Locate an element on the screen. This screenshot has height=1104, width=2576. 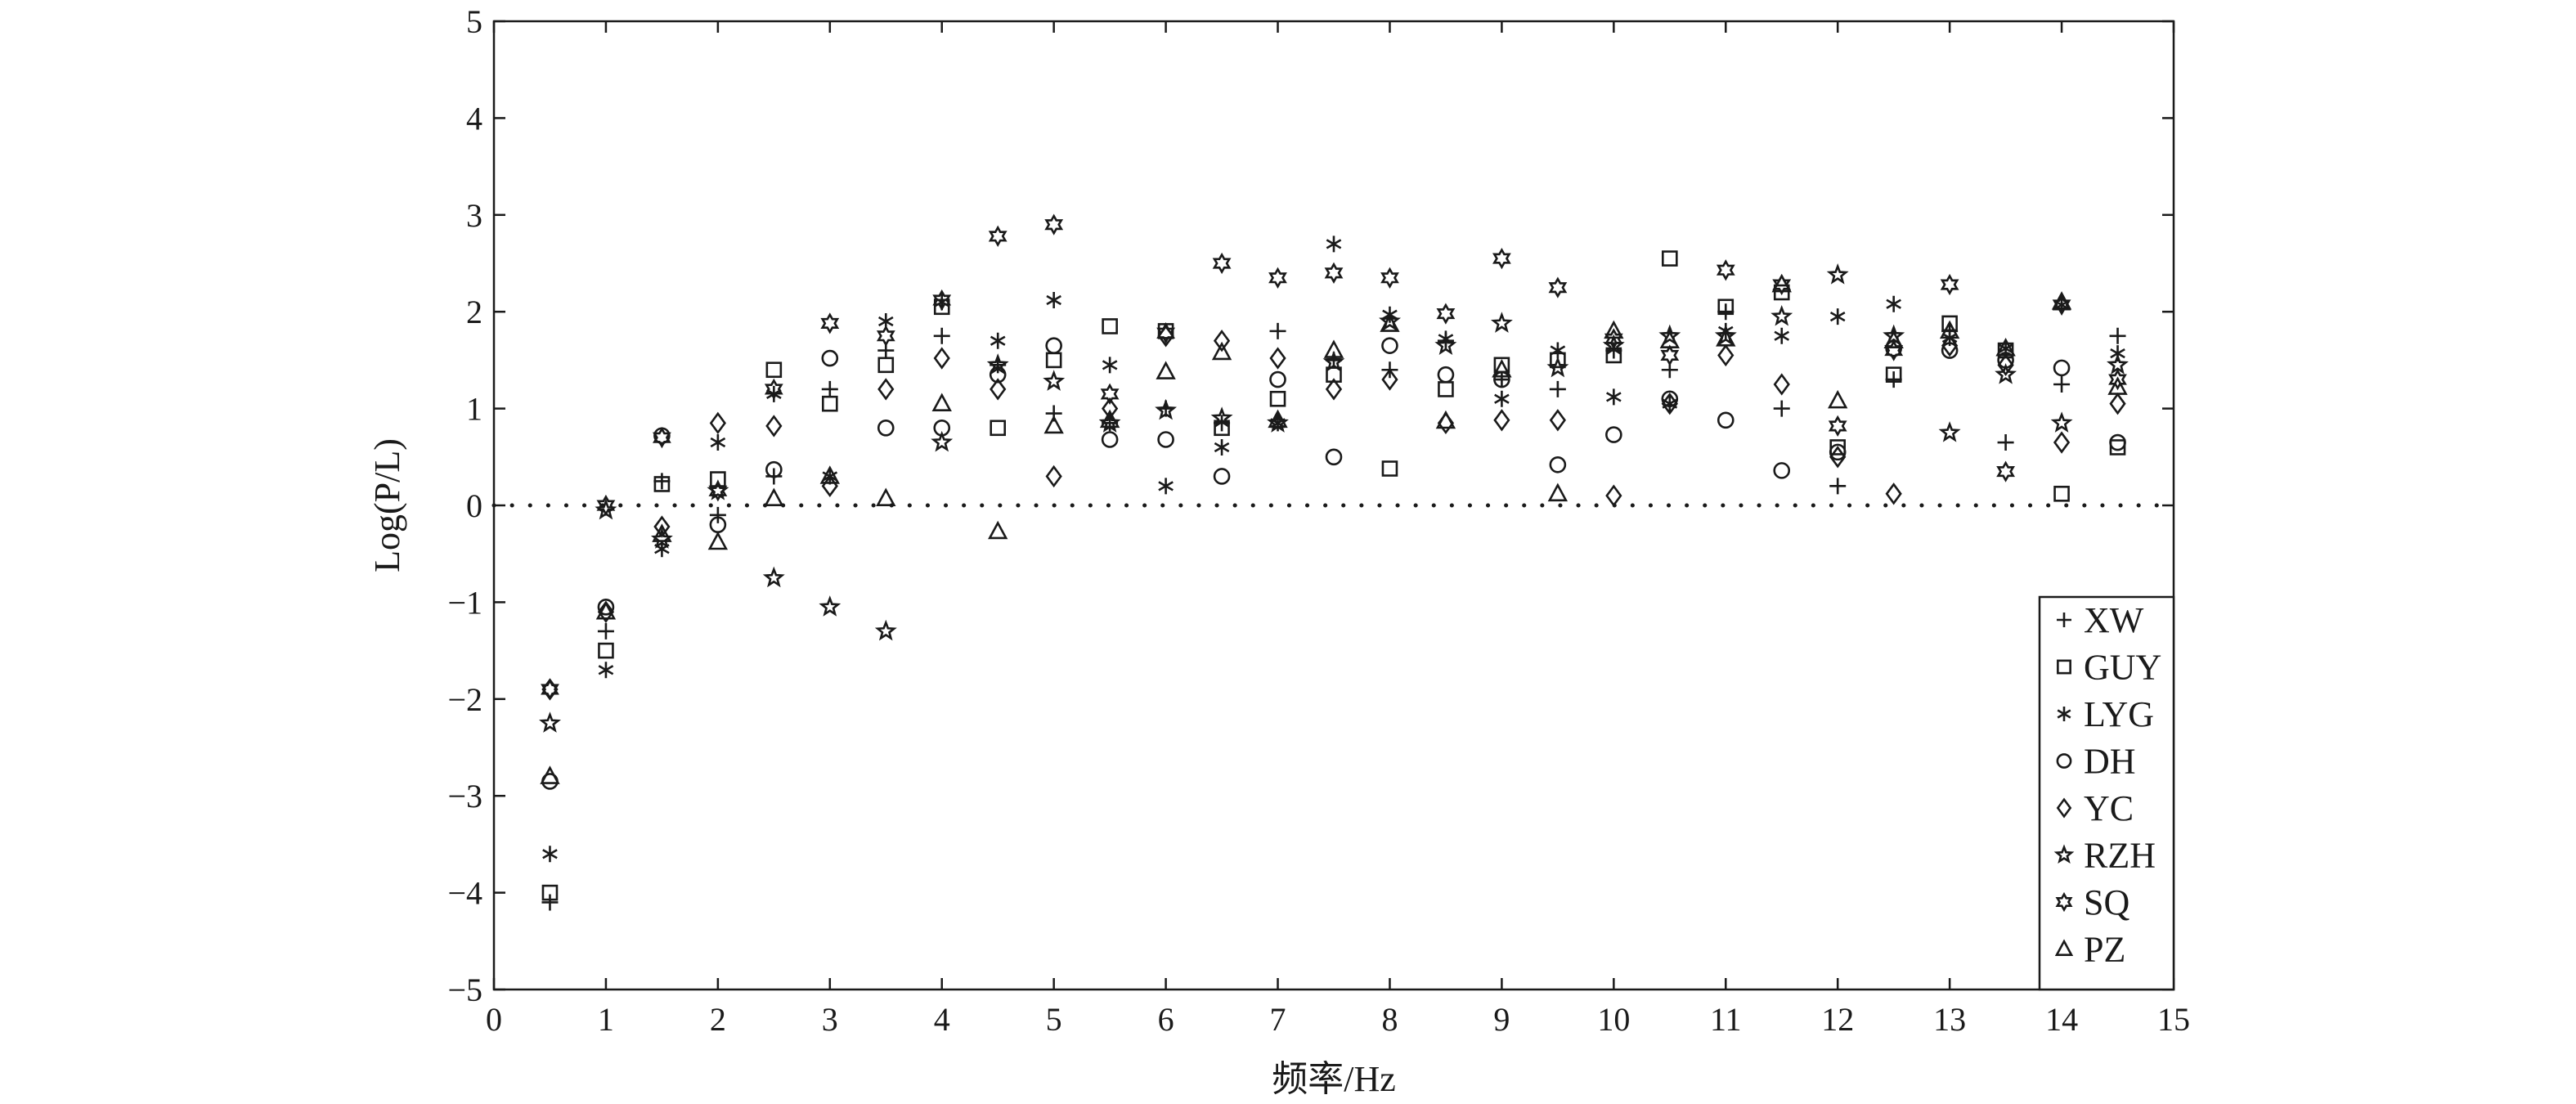
x-tick-label: 0 is located at coordinates (494, 1020).